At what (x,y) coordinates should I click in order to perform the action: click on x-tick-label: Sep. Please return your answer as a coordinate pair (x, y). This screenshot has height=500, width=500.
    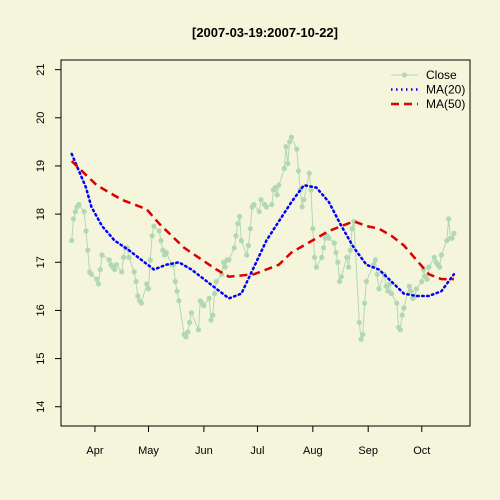
    Looking at the image, I should click on (368, 451).